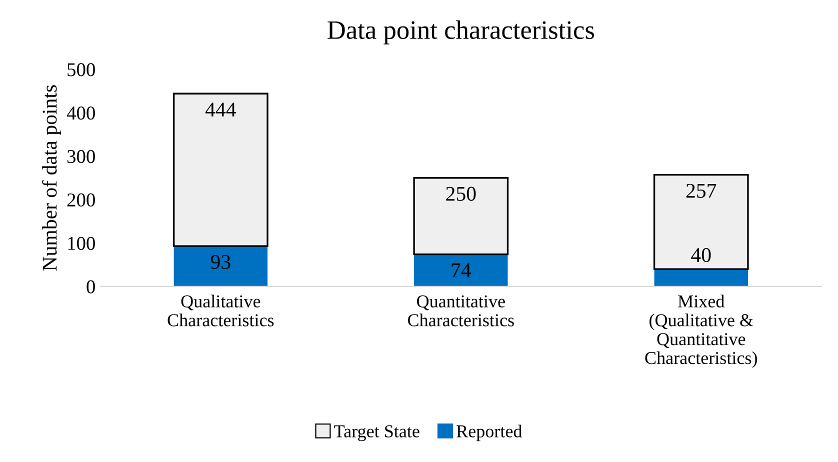 This screenshot has height=462, width=838. What do you see at coordinates (51, 178) in the screenshot?
I see `y-axis-title: Number of data points` at bounding box center [51, 178].